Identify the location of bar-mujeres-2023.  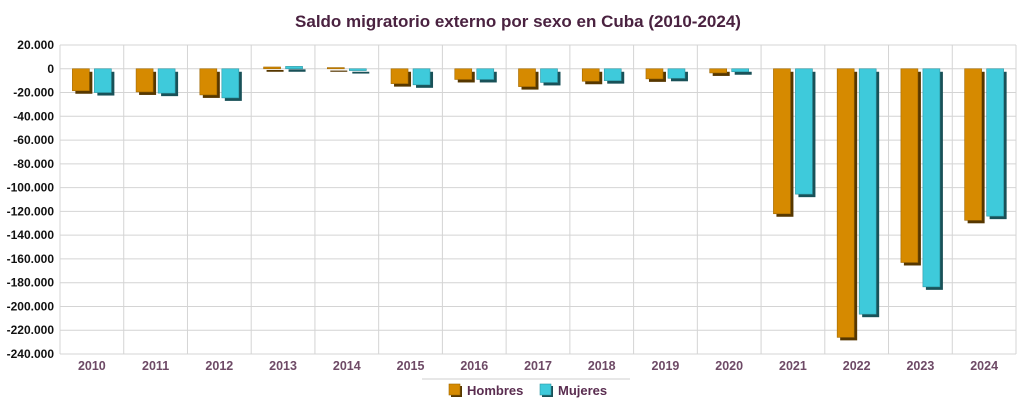
(932, 179).